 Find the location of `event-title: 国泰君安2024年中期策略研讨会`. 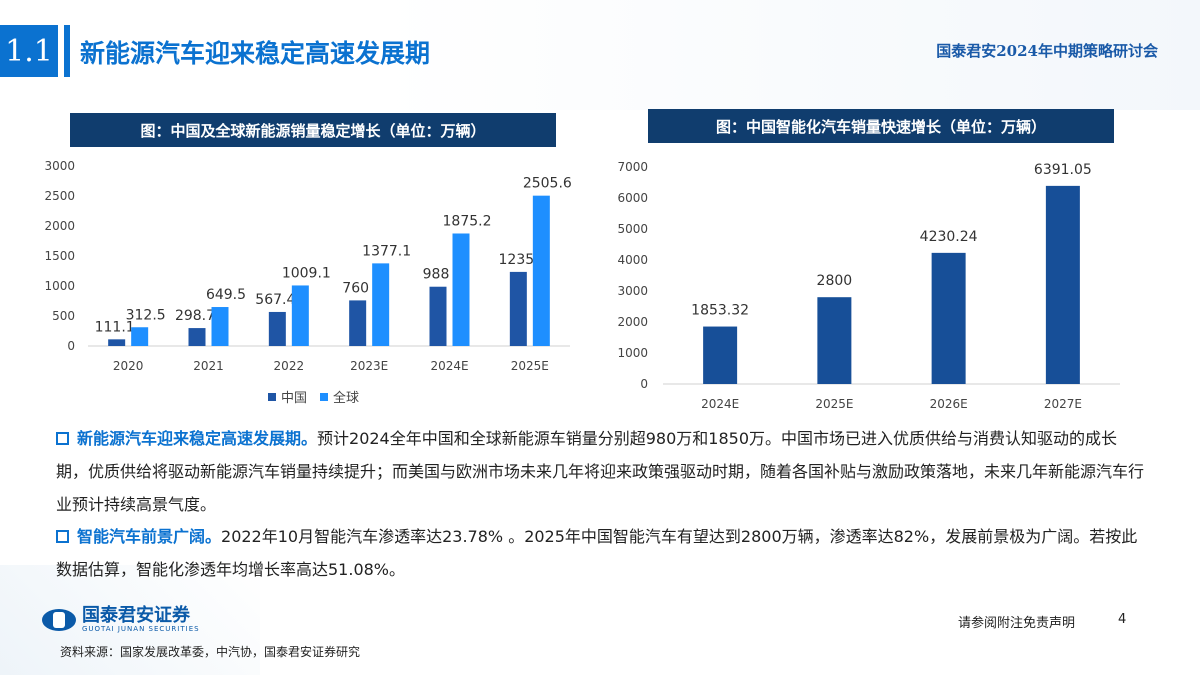

event-title: 国泰君安2024年中期策略研讨会 is located at coordinates (1047, 51).